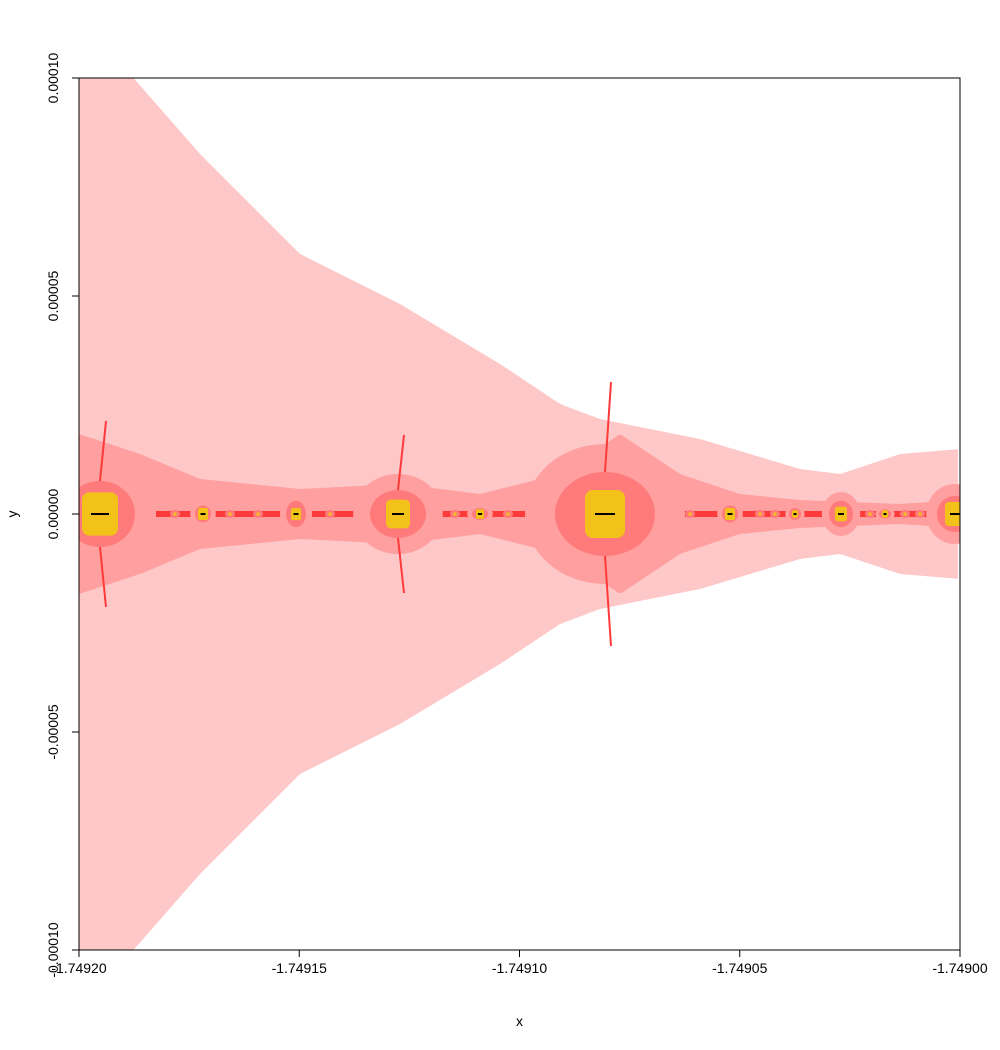 This screenshot has width=1000, height=1050. I want to click on x-tick-label: -1.74920, so click(78, 968).